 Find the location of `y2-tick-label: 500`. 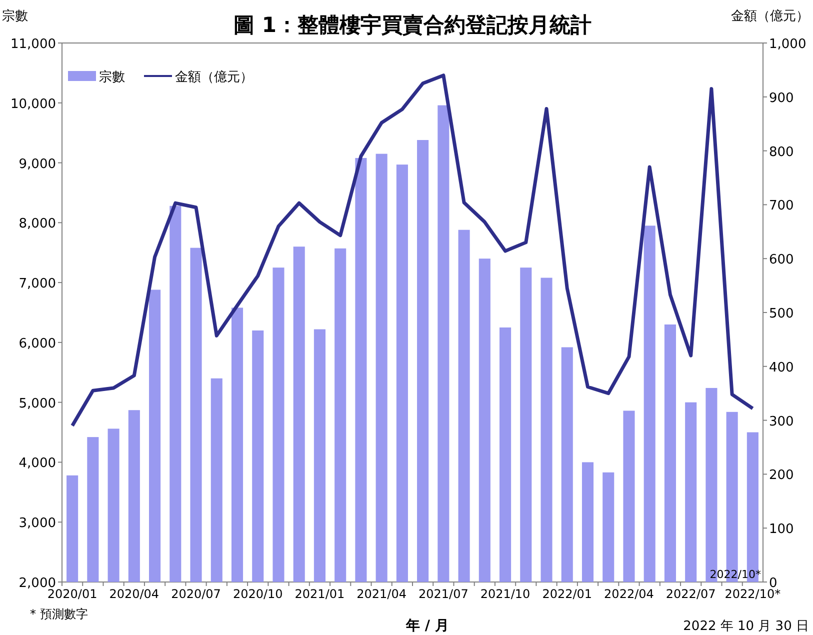

y2-tick-label: 500 is located at coordinates (781, 314).